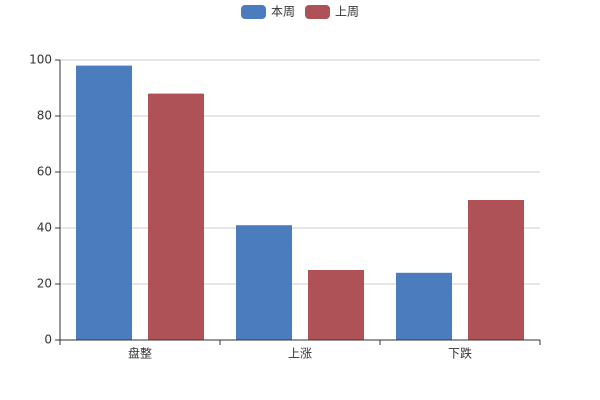 This screenshot has height=400, width=600. I want to click on x-tick-label: 下跌, so click(460, 353).